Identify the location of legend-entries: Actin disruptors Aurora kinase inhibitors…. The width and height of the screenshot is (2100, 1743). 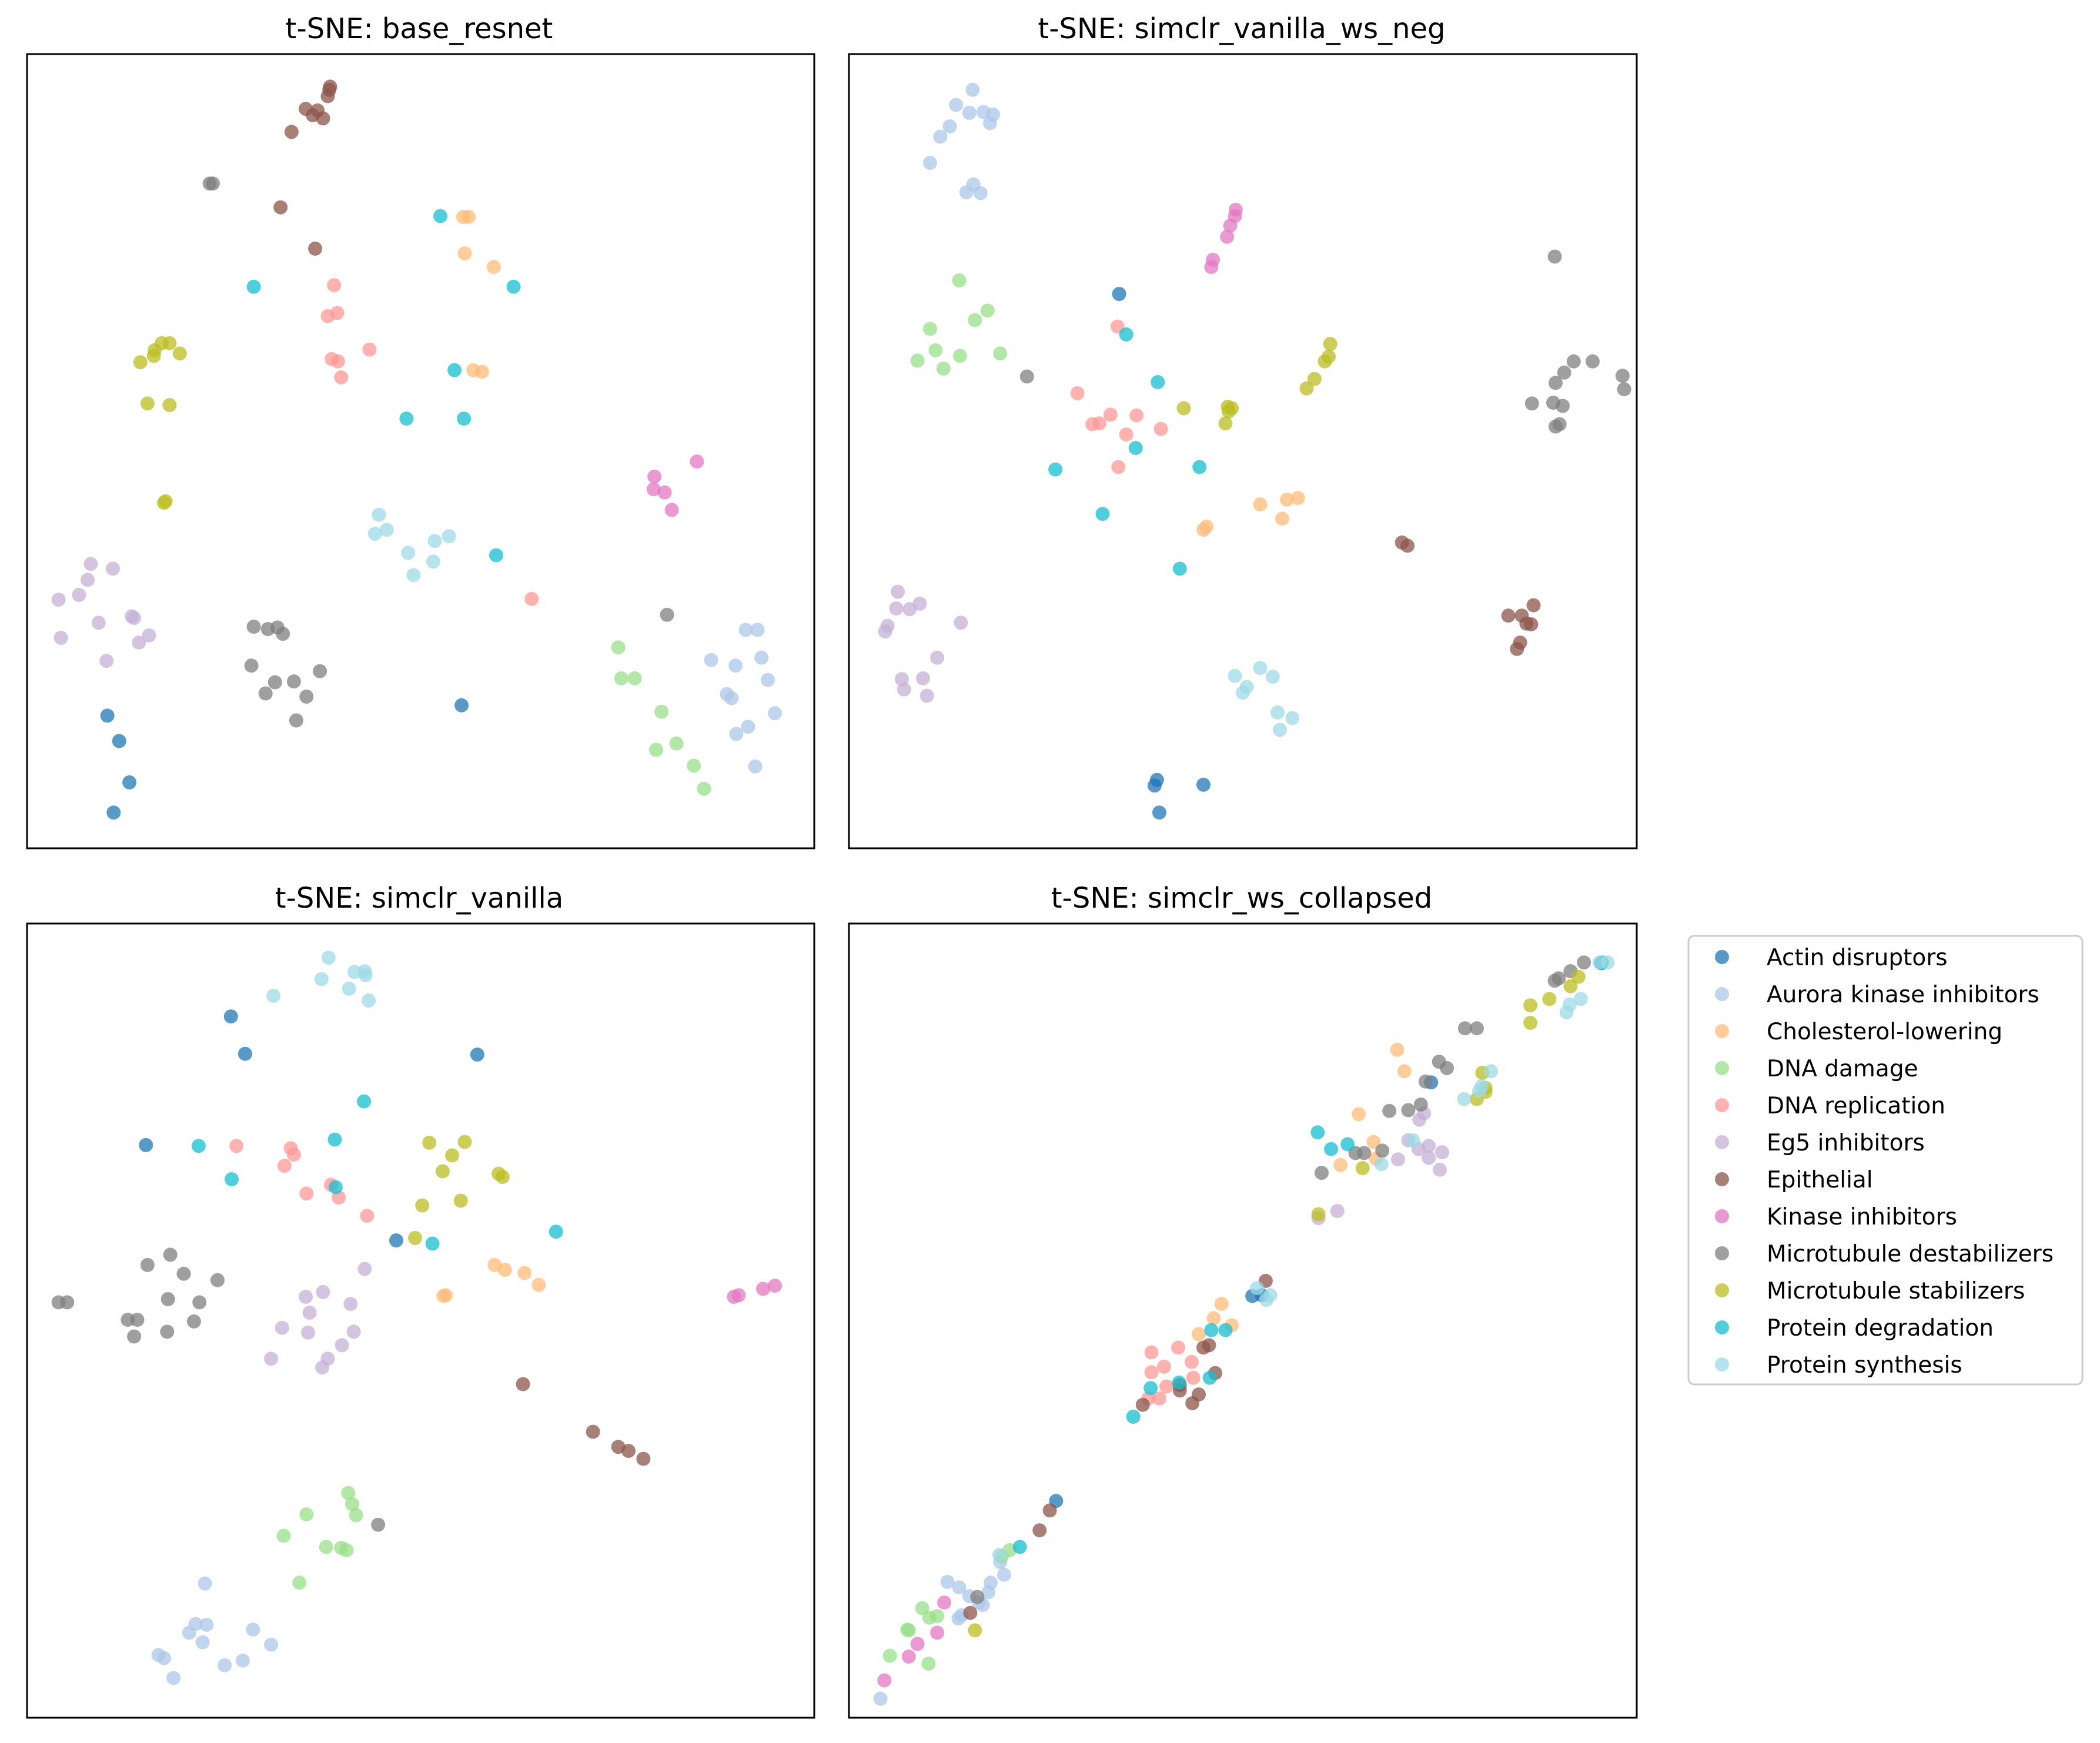
(1884, 1162).